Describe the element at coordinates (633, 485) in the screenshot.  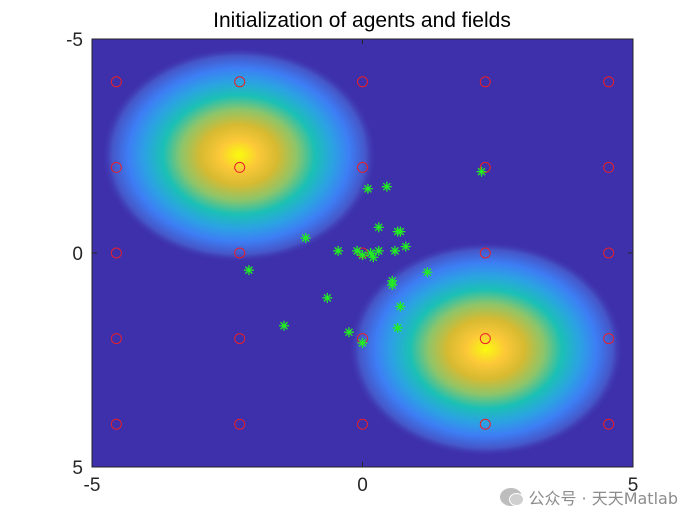
I see `x-tick-label: 5` at that location.